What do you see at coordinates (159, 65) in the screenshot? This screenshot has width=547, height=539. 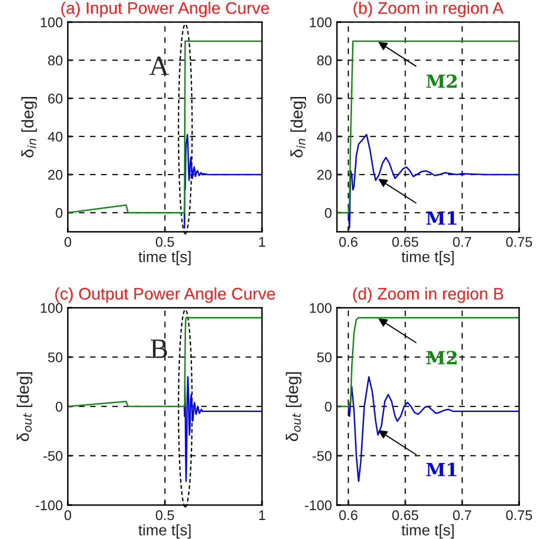 I see `annotation: A` at bounding box center [159, 65].